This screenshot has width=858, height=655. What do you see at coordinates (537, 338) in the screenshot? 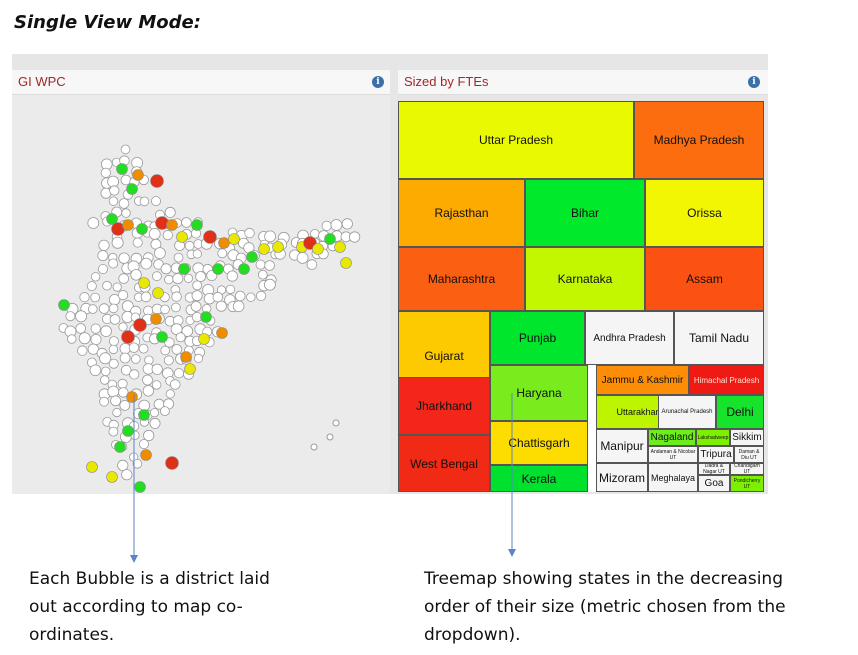
I see `treemap-tile: Punjab` at bounding box center [537, 338].